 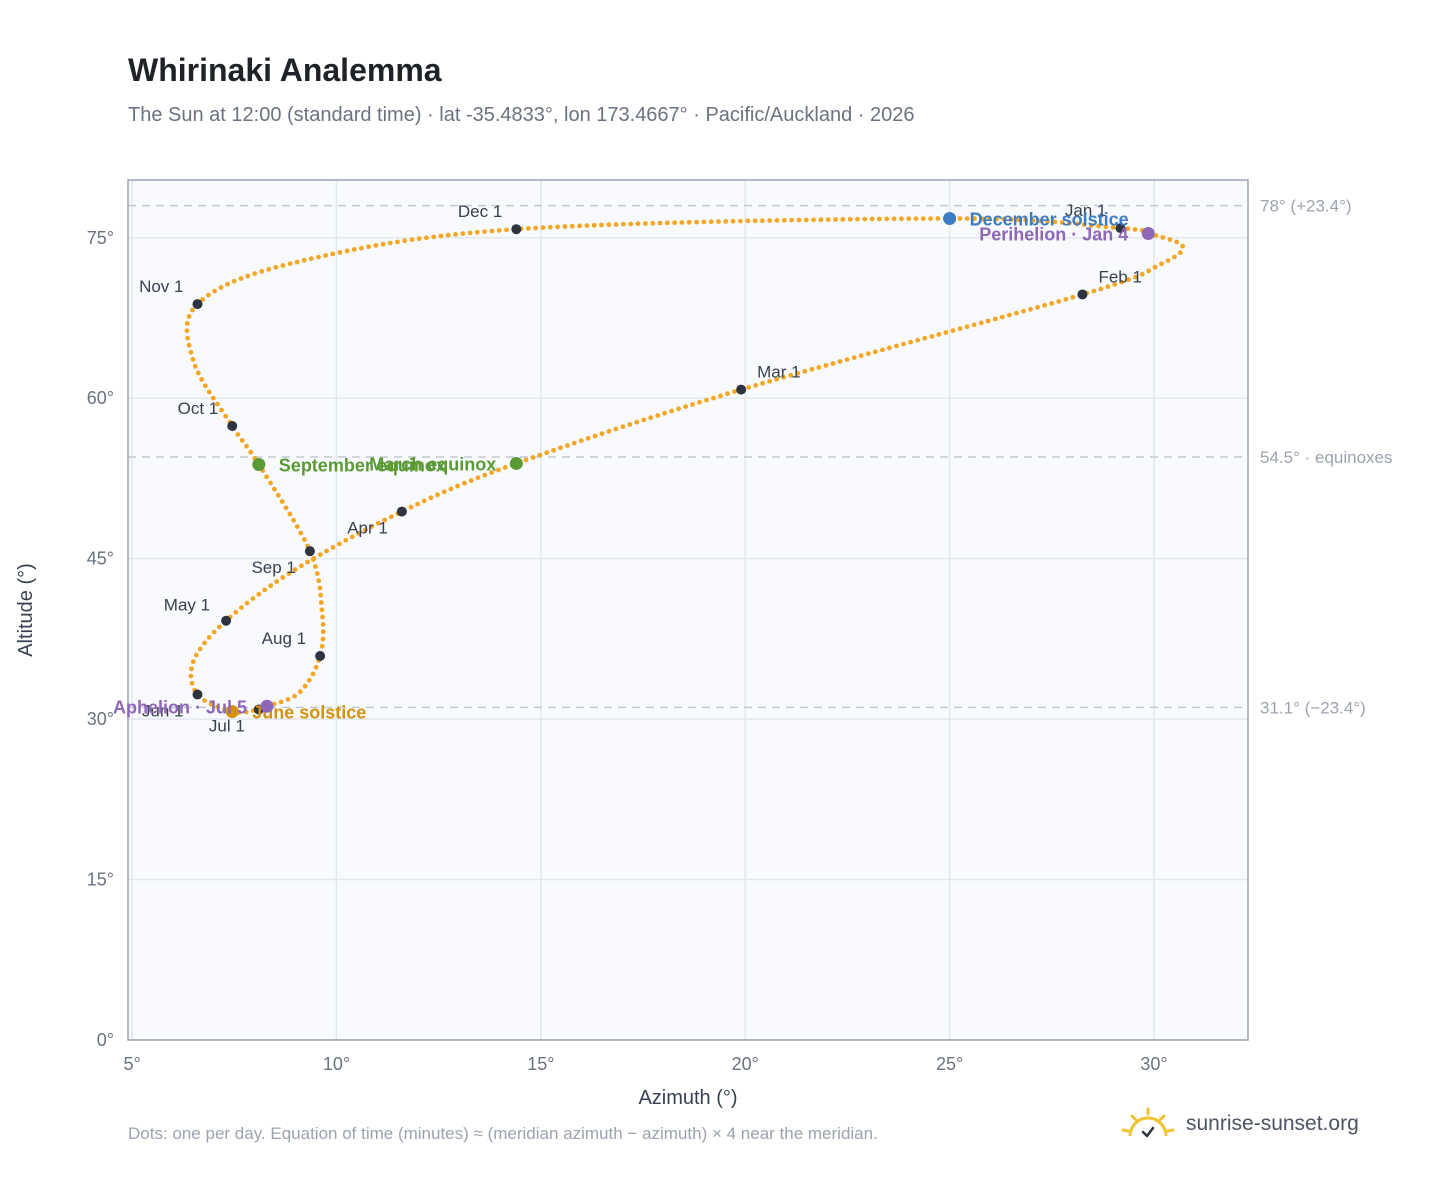 I want to click on y-axis-label: Altitude (°), so click(x=26, y=610).